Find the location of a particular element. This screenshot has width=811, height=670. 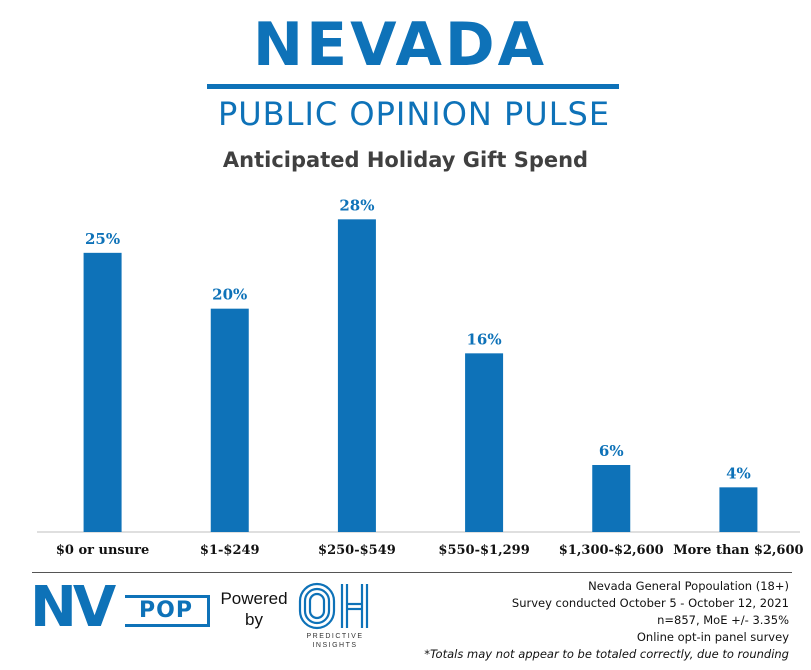

x-tick-label: More than $2,600 is located at coordinates (738, 550).